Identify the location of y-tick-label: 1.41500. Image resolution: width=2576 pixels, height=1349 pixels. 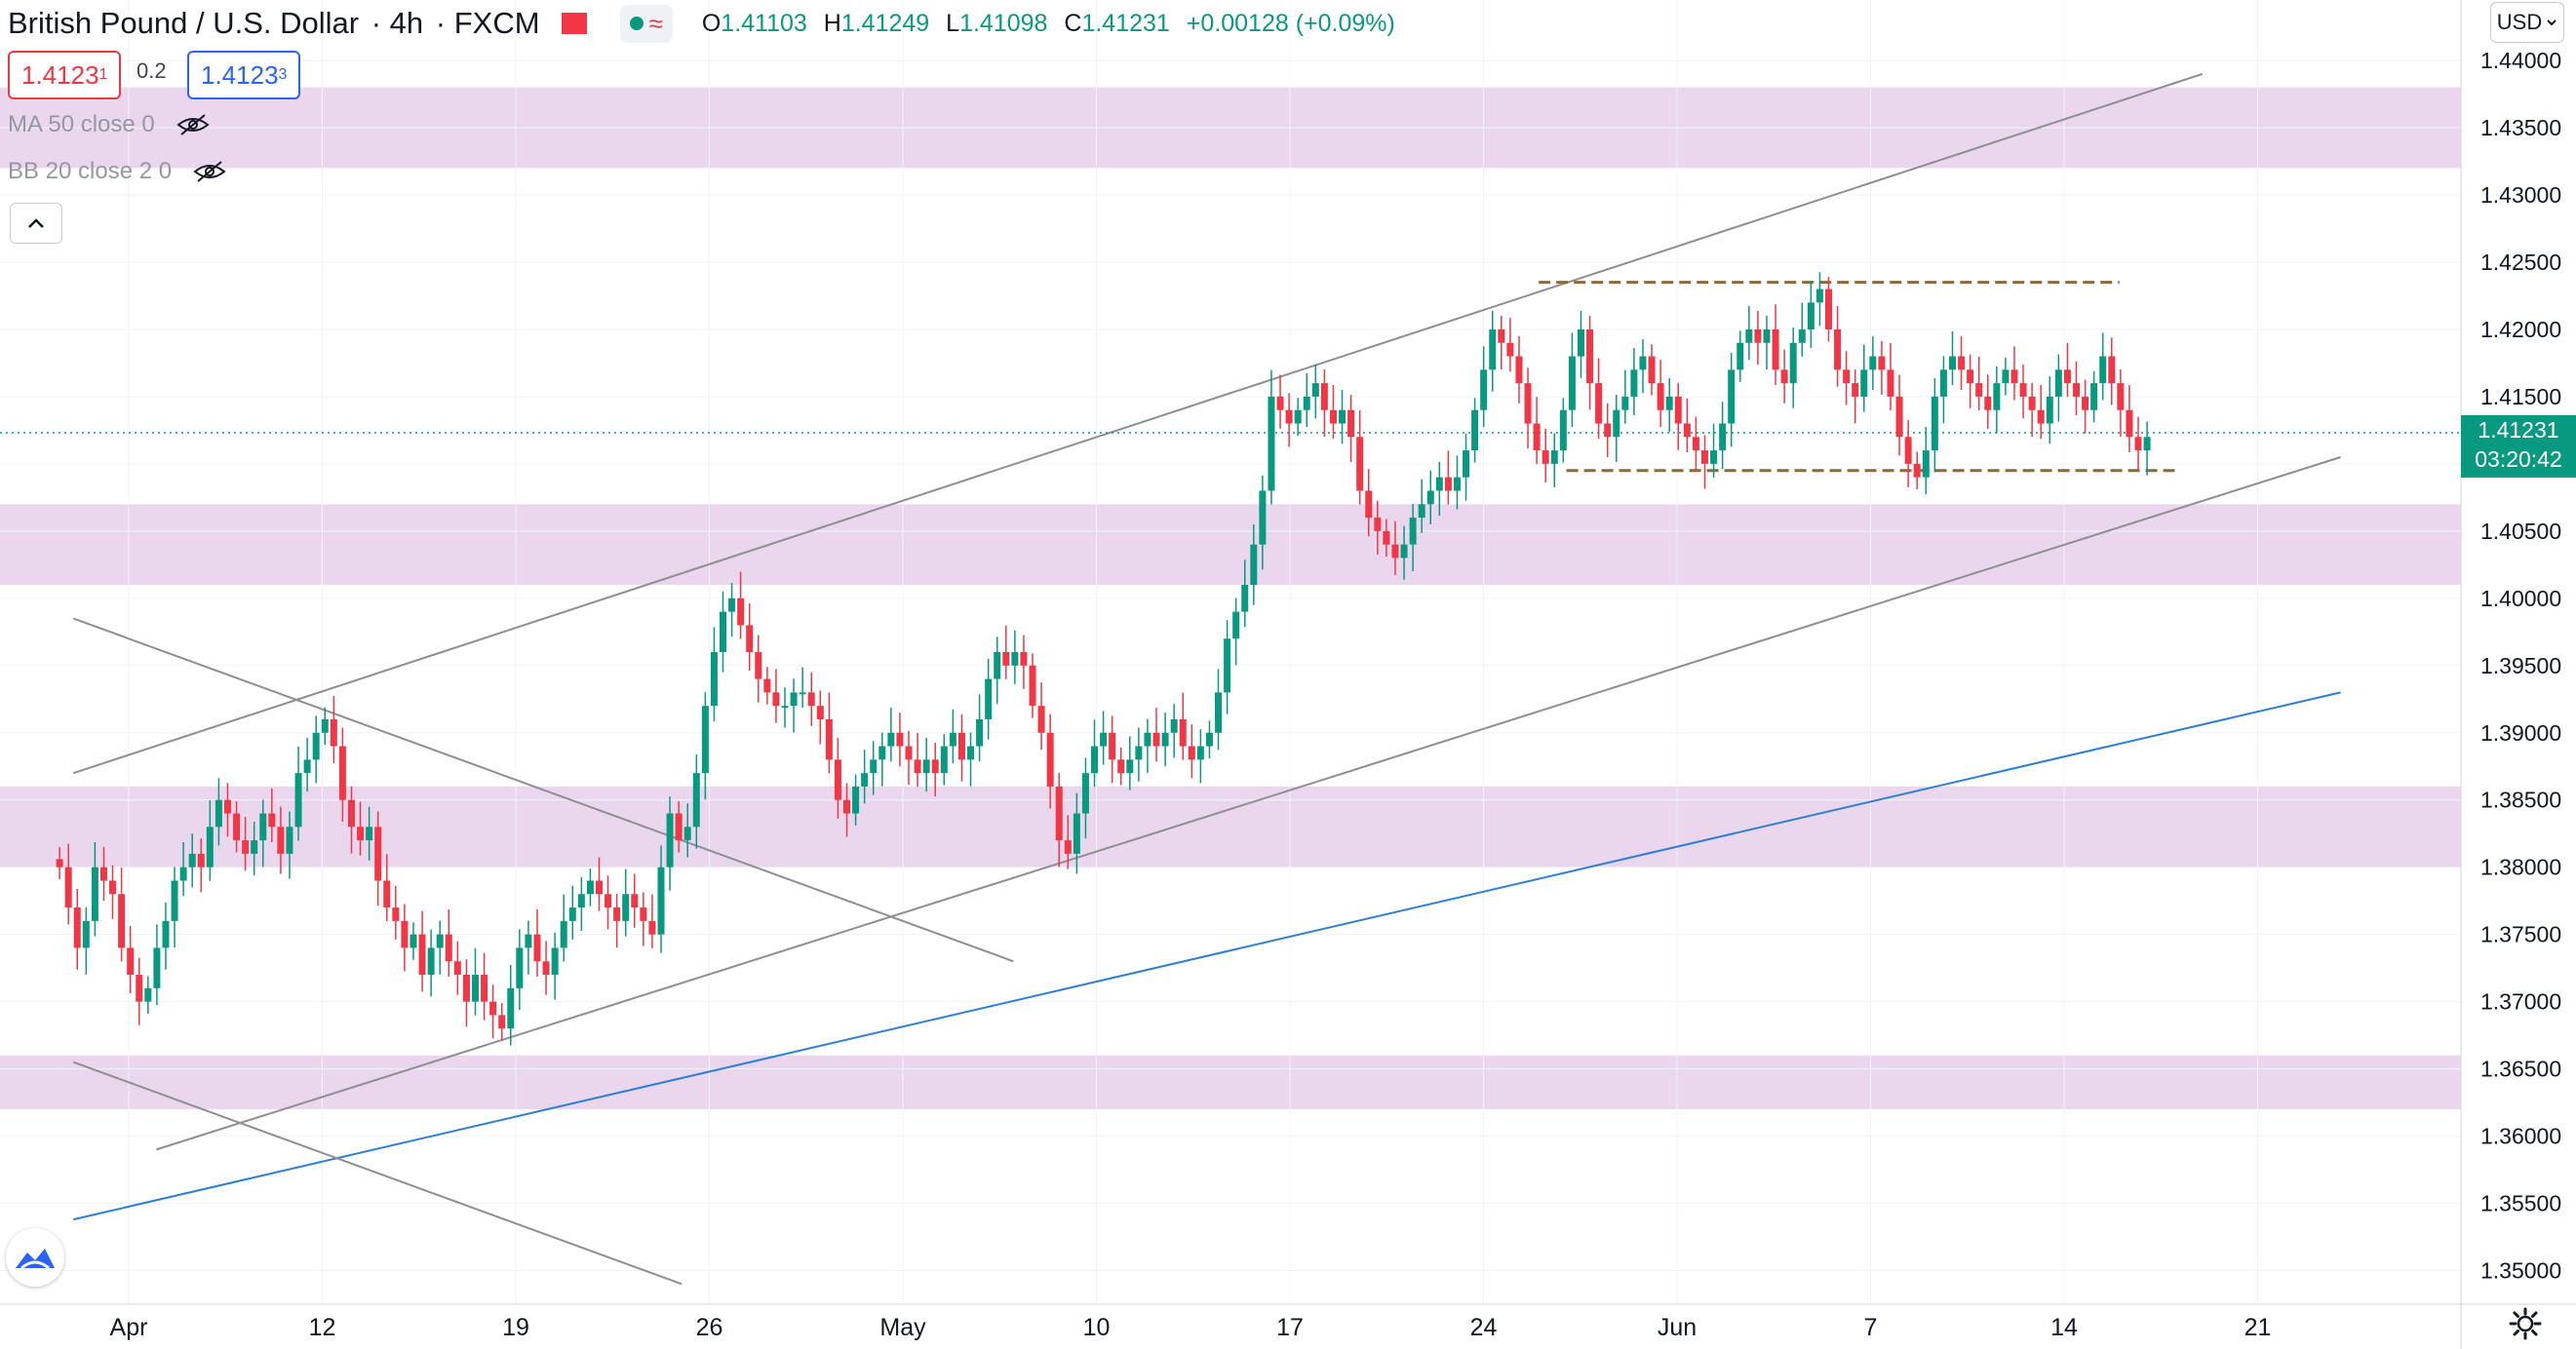
(2520, 396).